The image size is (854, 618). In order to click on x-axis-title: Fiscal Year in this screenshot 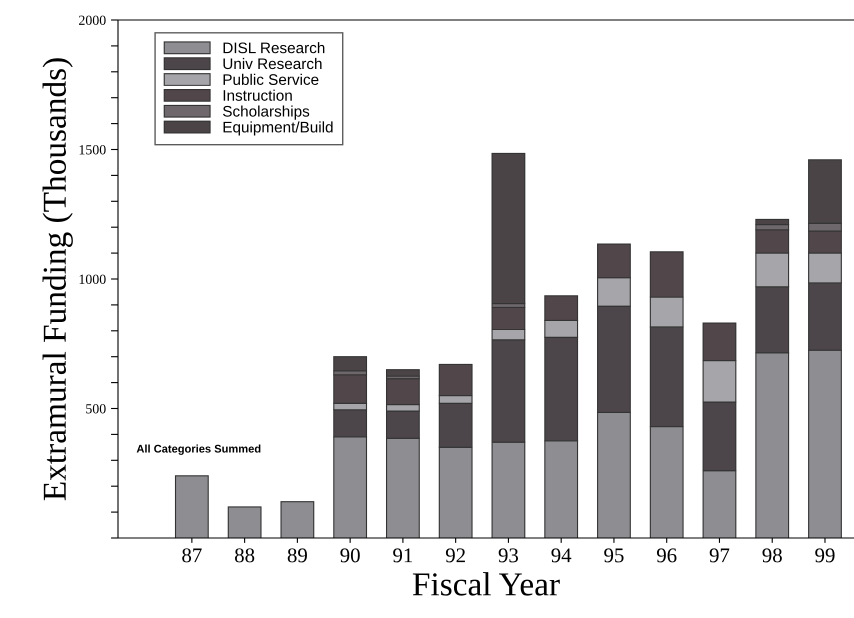, I will do `click(486, 584)`.